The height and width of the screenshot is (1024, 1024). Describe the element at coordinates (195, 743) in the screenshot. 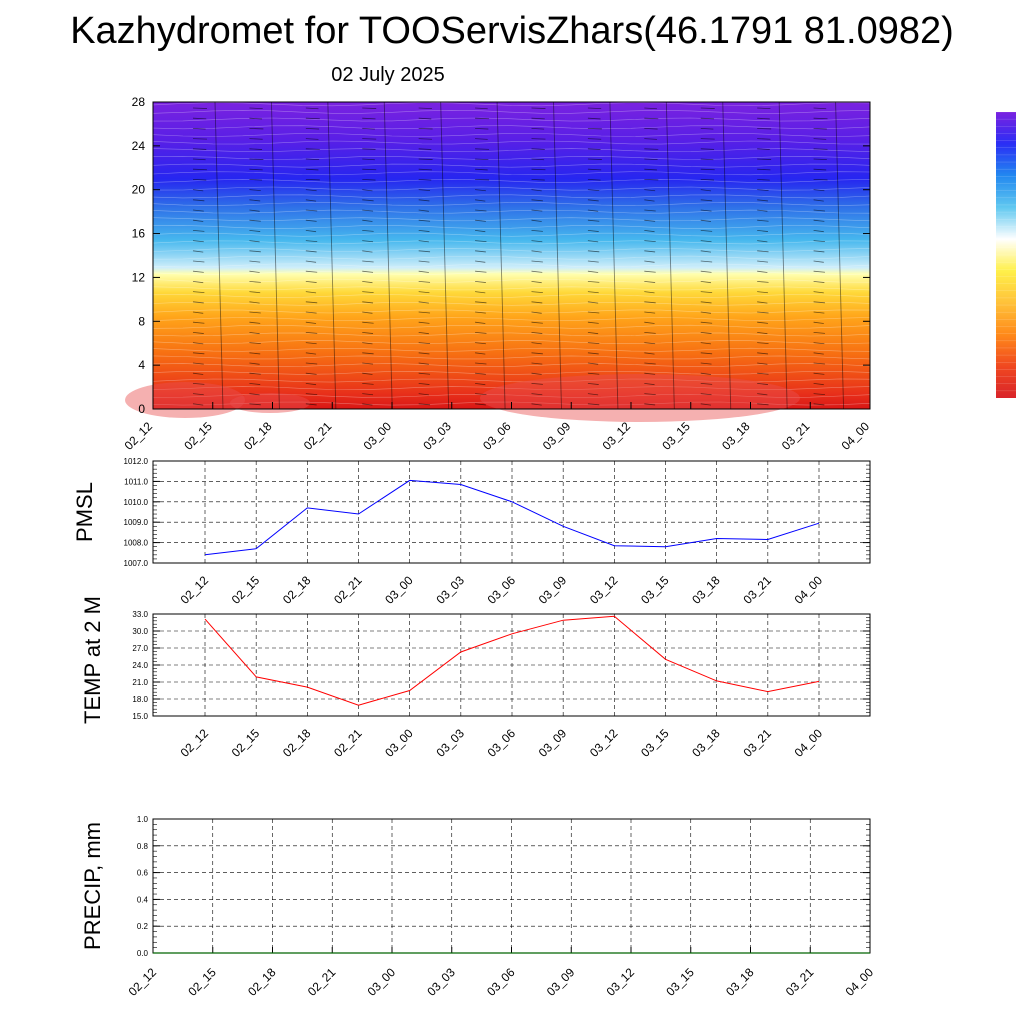

I see `x-tick-label: 02_12` at that location.